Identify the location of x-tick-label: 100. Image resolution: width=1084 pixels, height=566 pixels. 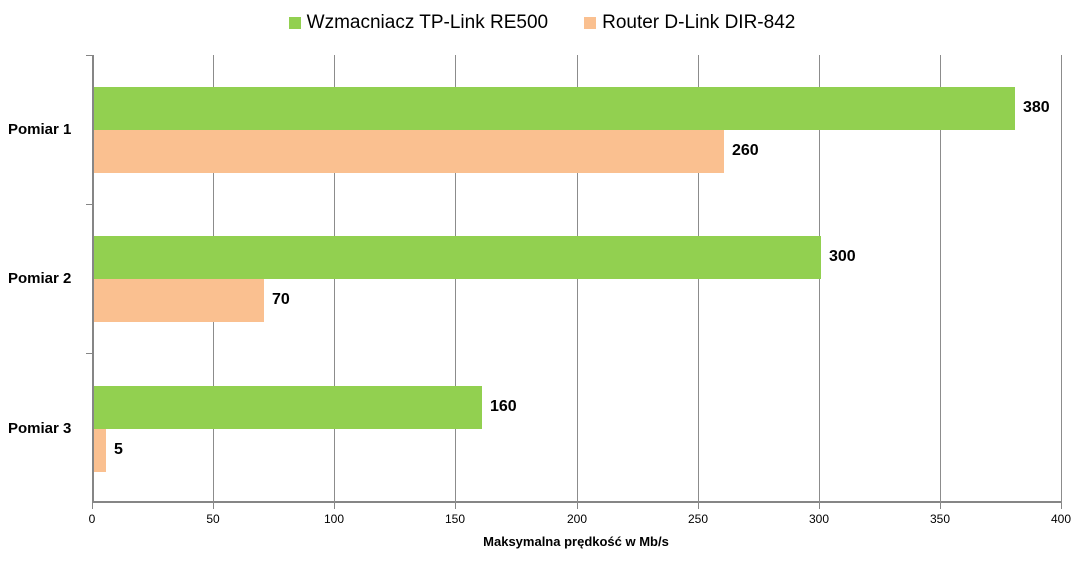
(334, 519).